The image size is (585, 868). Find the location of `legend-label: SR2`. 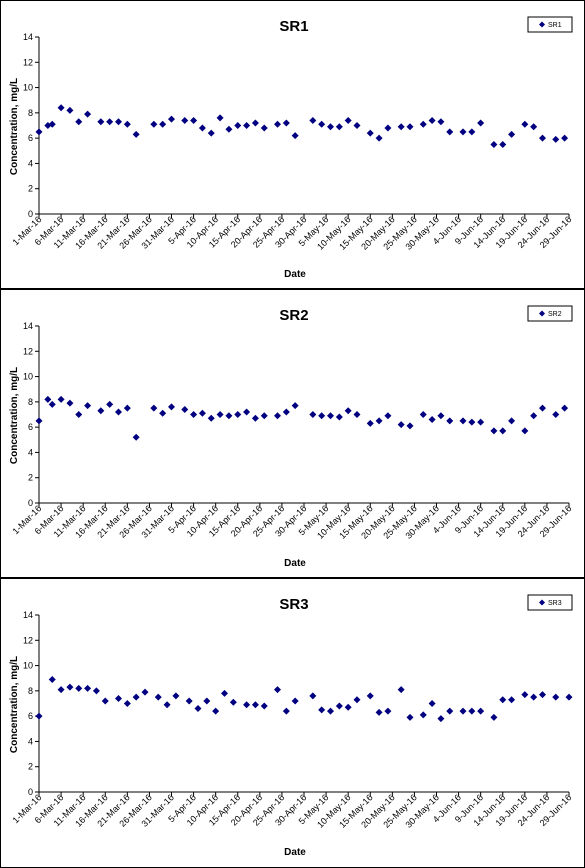

legend-label: SR2 is located at coordinates (555, 314).